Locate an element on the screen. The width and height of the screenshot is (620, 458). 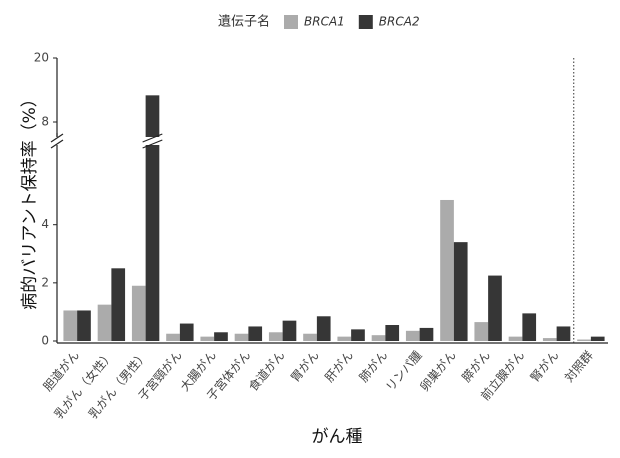
x-tick-label: 乳がん（男性） is located at coordinates (117, 385).